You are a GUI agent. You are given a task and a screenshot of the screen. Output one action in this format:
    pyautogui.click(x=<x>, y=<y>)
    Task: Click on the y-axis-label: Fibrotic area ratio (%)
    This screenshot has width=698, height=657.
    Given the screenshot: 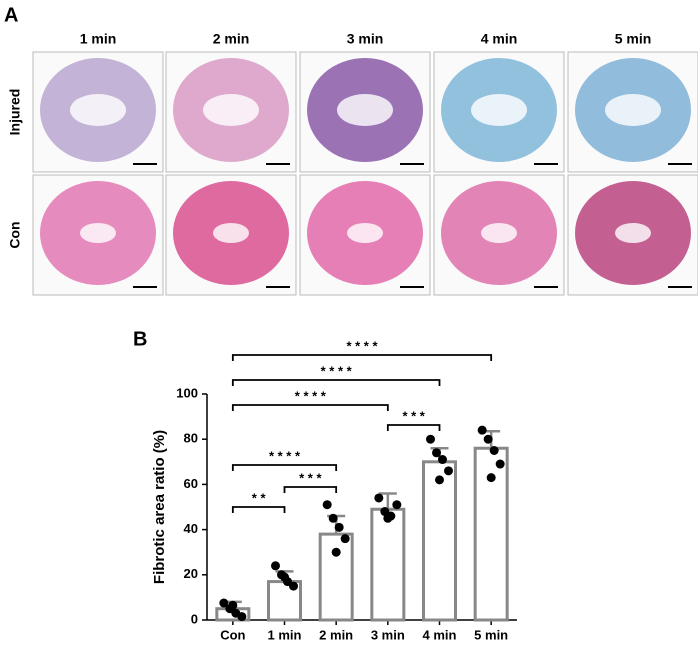 What is the action you would take?
    pyautogui.click(x=159, y=507)
    